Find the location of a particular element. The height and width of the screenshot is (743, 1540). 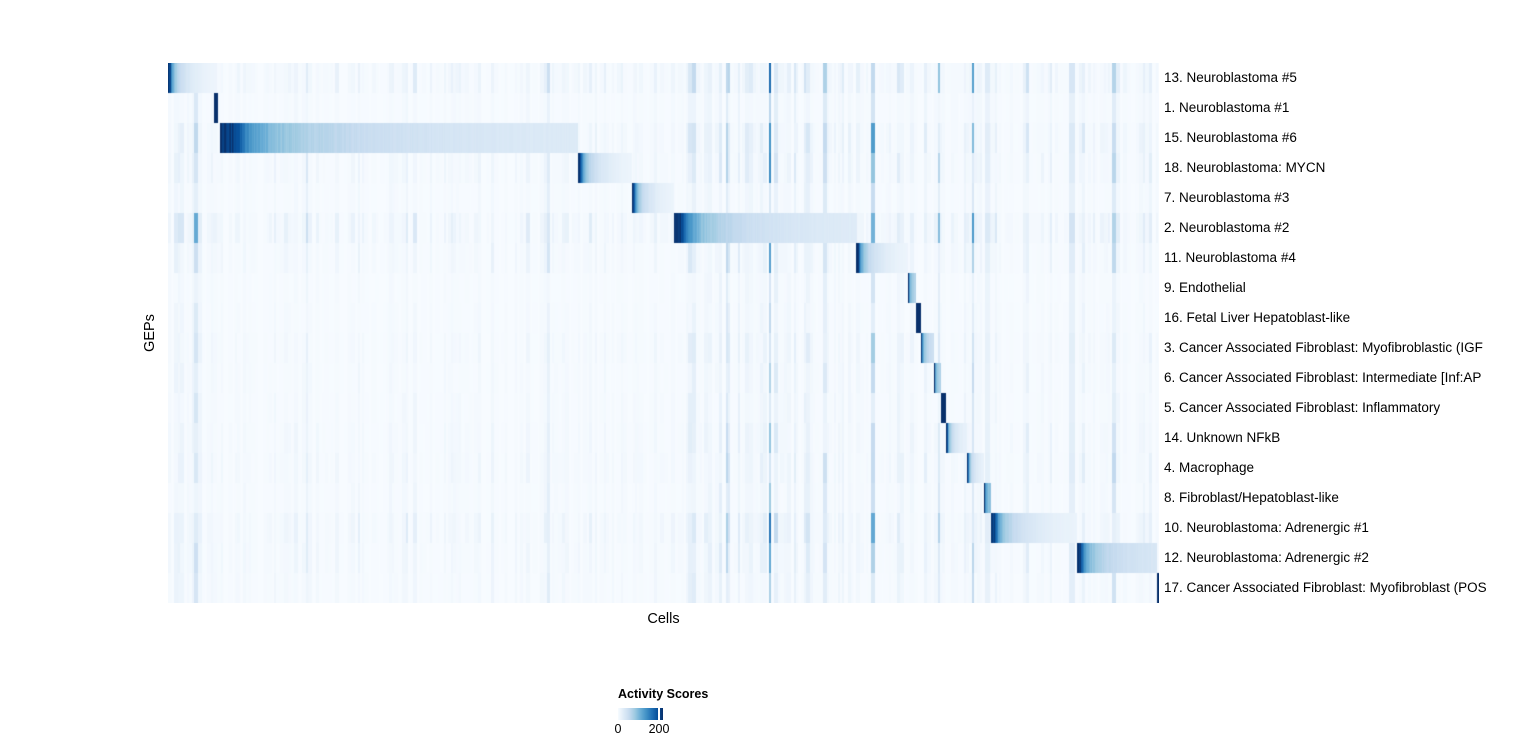

row-label: 16. Fetal Liver Hepatoblast-like is located at coordinates (1257, 317).